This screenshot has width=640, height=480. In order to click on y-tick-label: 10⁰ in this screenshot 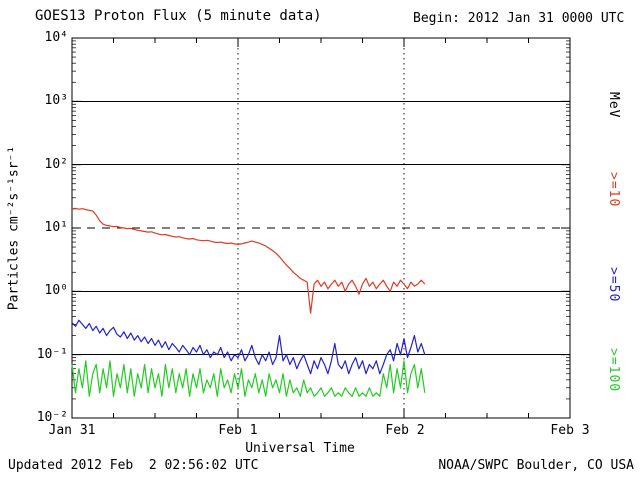, I will do `click(56, 290)`.